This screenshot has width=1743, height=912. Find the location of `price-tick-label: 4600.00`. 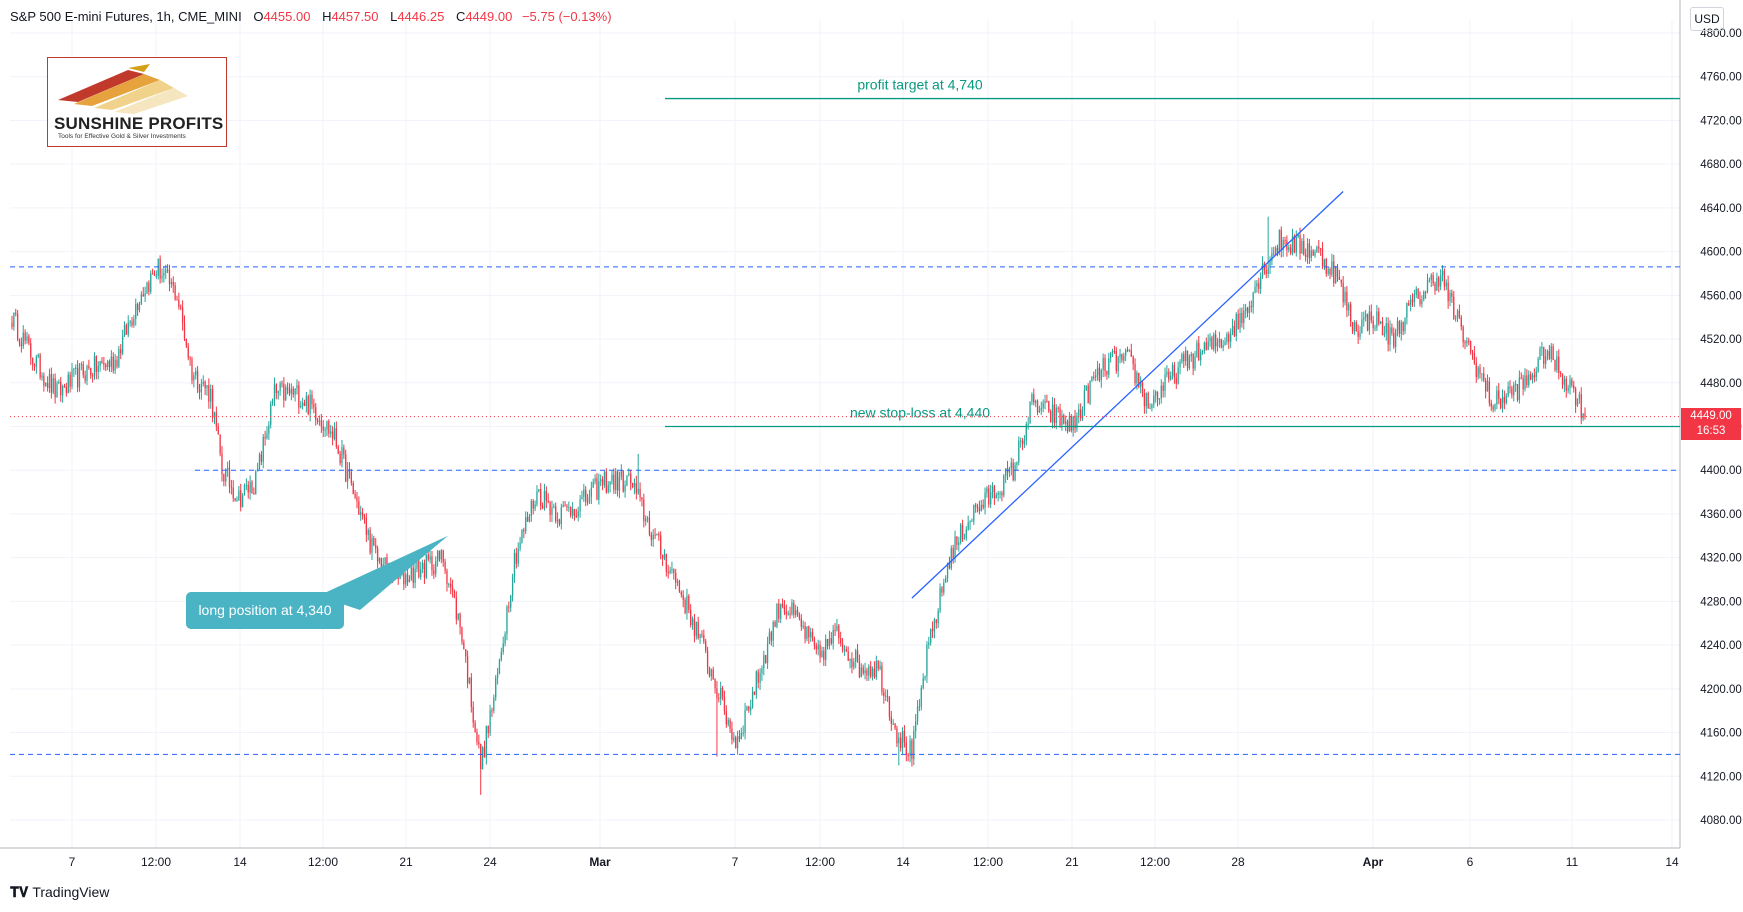

price-tick-label: 4600.00 is located at coordinates (1721, 253).